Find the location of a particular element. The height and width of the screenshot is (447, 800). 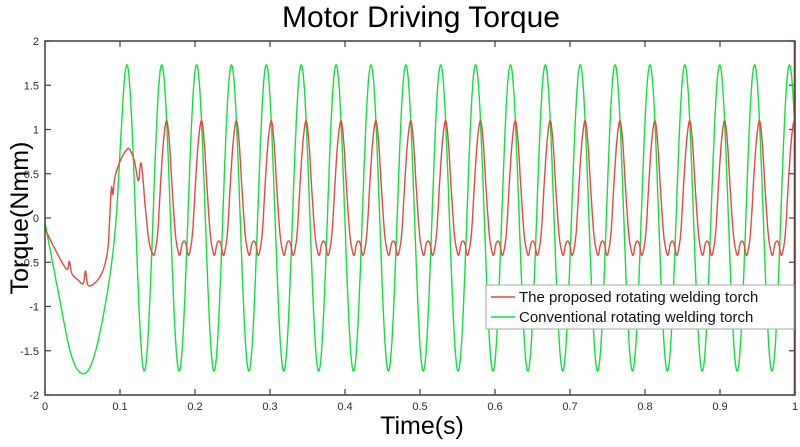

y-tick-label: -1 is located at coordinates (34, 308).